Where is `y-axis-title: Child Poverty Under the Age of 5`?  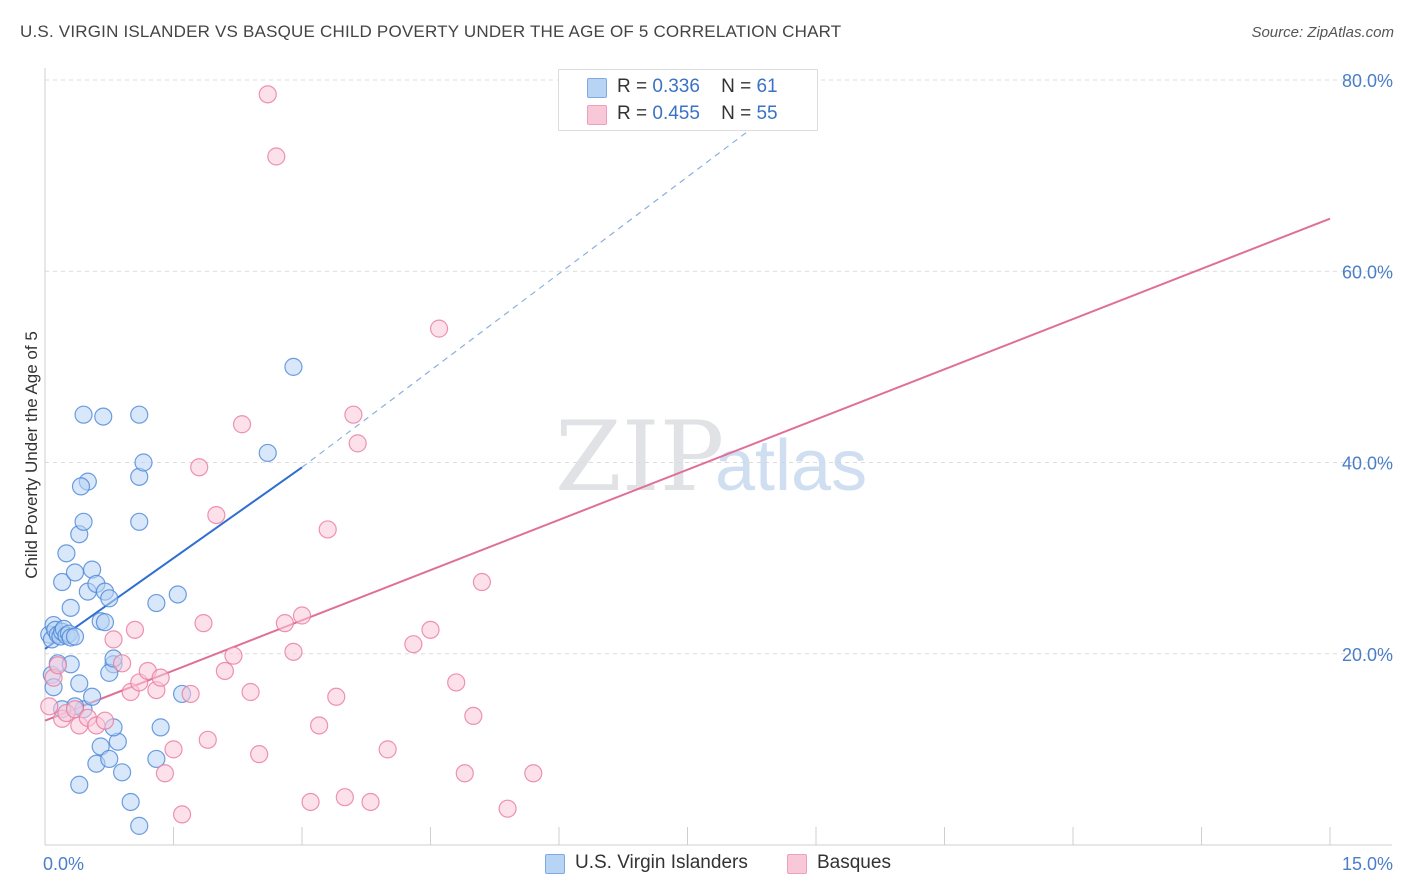
y-axis-title: Child Poverty Under the Age of 5 is located at coordinates (31, 455).